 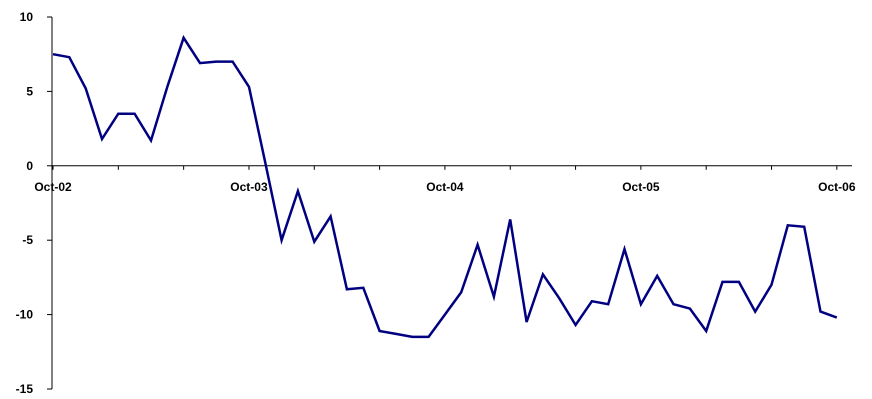 What do you see at coordinates (29, 91) in the screenshot?
I see `y-tick-label: 5` at bounding box center [29, 91].